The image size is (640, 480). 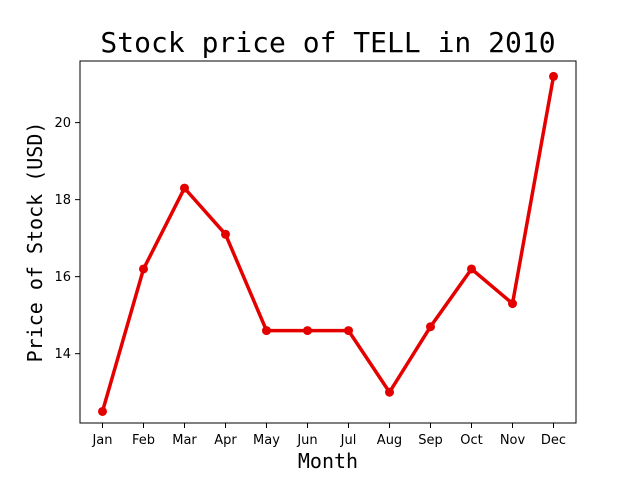 What do you see at coordinates (62, 200) in the screenshot?
I see `y-tick-label: 18` at bounding box center [62, 200].